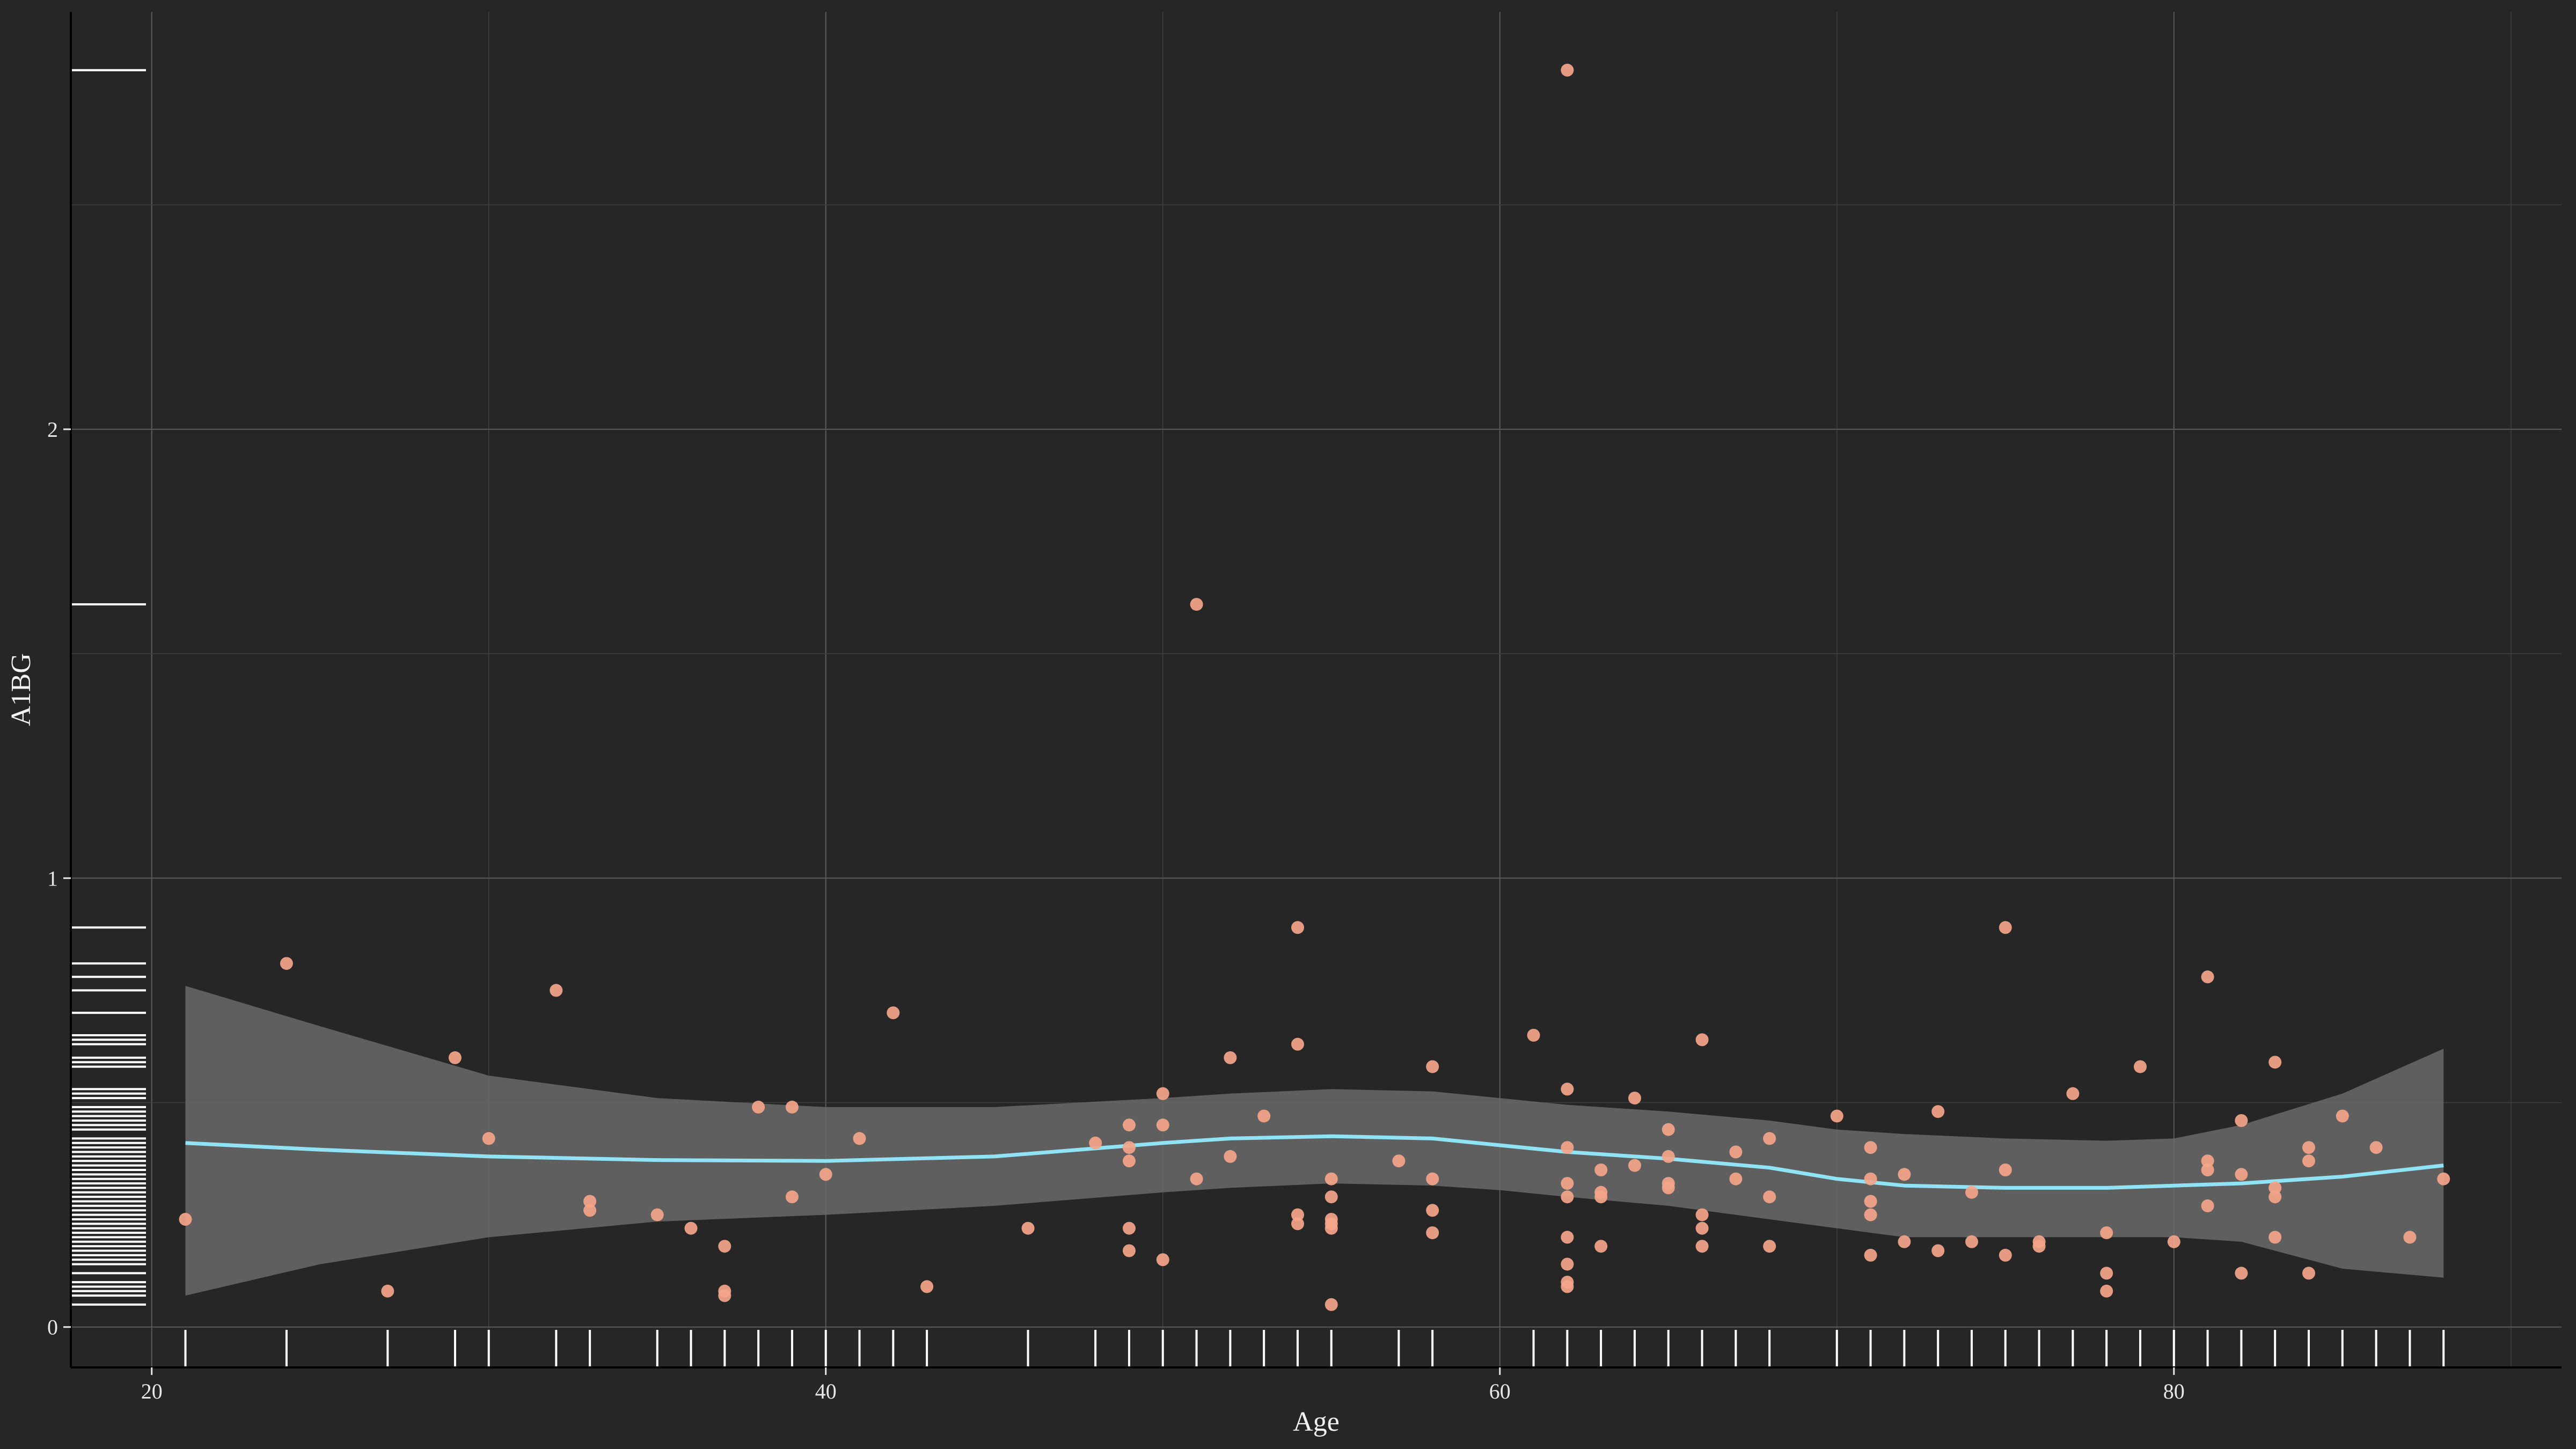  I want to click on x-tick-label: 20, so click(152, 1391).